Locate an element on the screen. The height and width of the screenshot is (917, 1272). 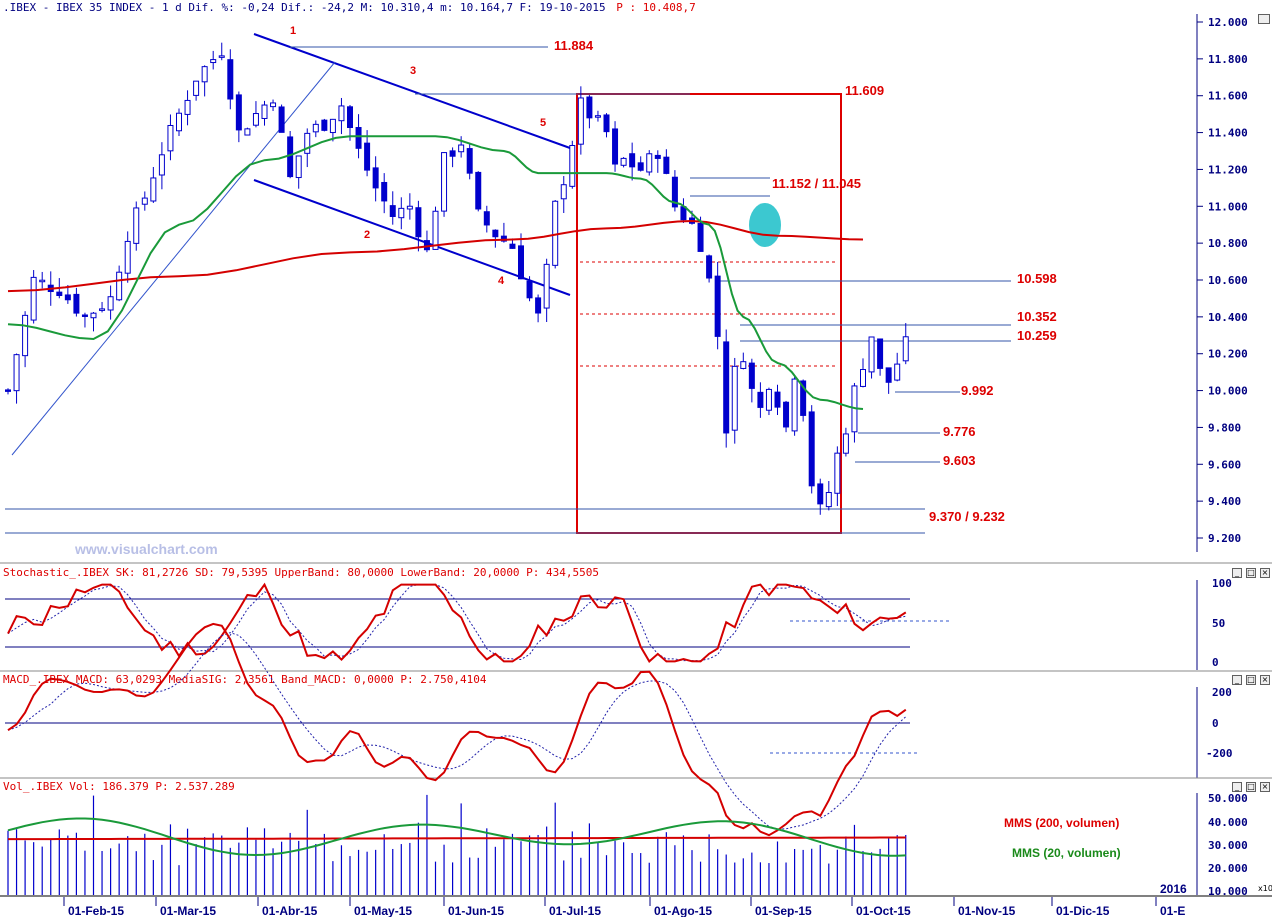
macd-tick: 0 is located at coordinates (1215, 723).